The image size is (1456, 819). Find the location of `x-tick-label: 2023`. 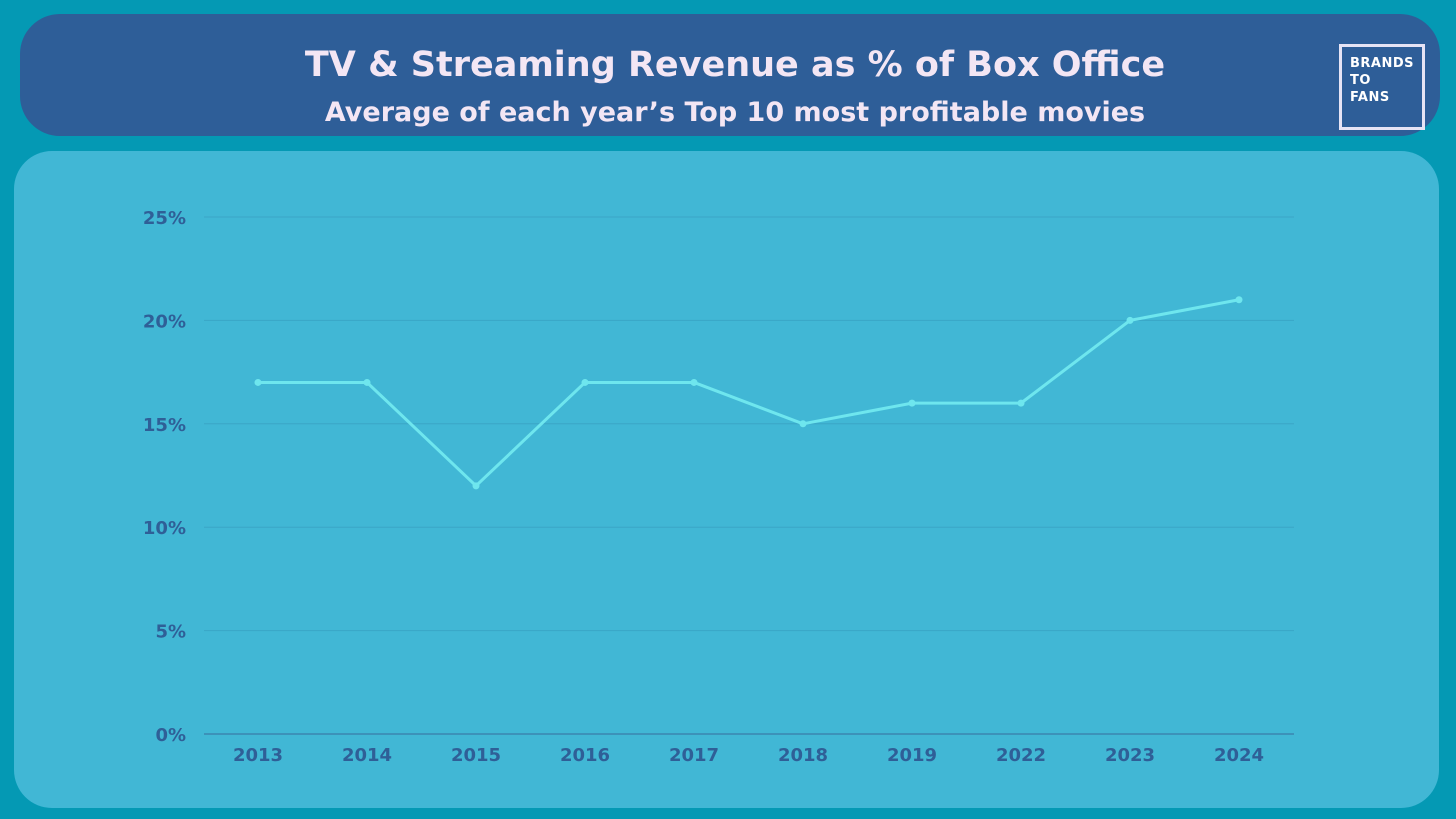

x-tick-label: 2023 is located at coordinates (1130, 755).